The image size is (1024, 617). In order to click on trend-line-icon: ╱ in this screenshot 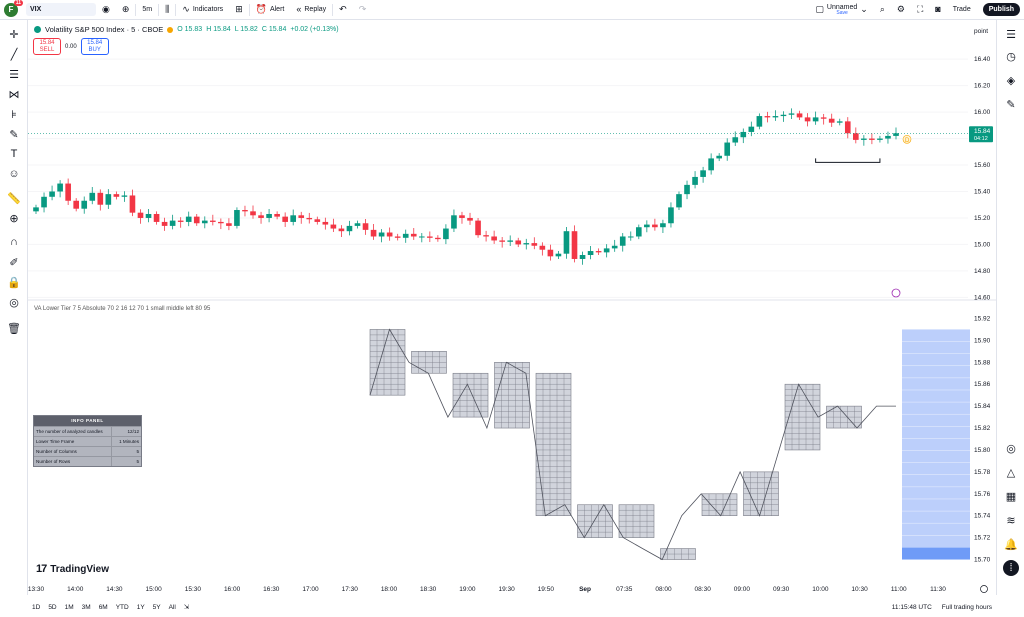, I will do `click(14, 54)`.